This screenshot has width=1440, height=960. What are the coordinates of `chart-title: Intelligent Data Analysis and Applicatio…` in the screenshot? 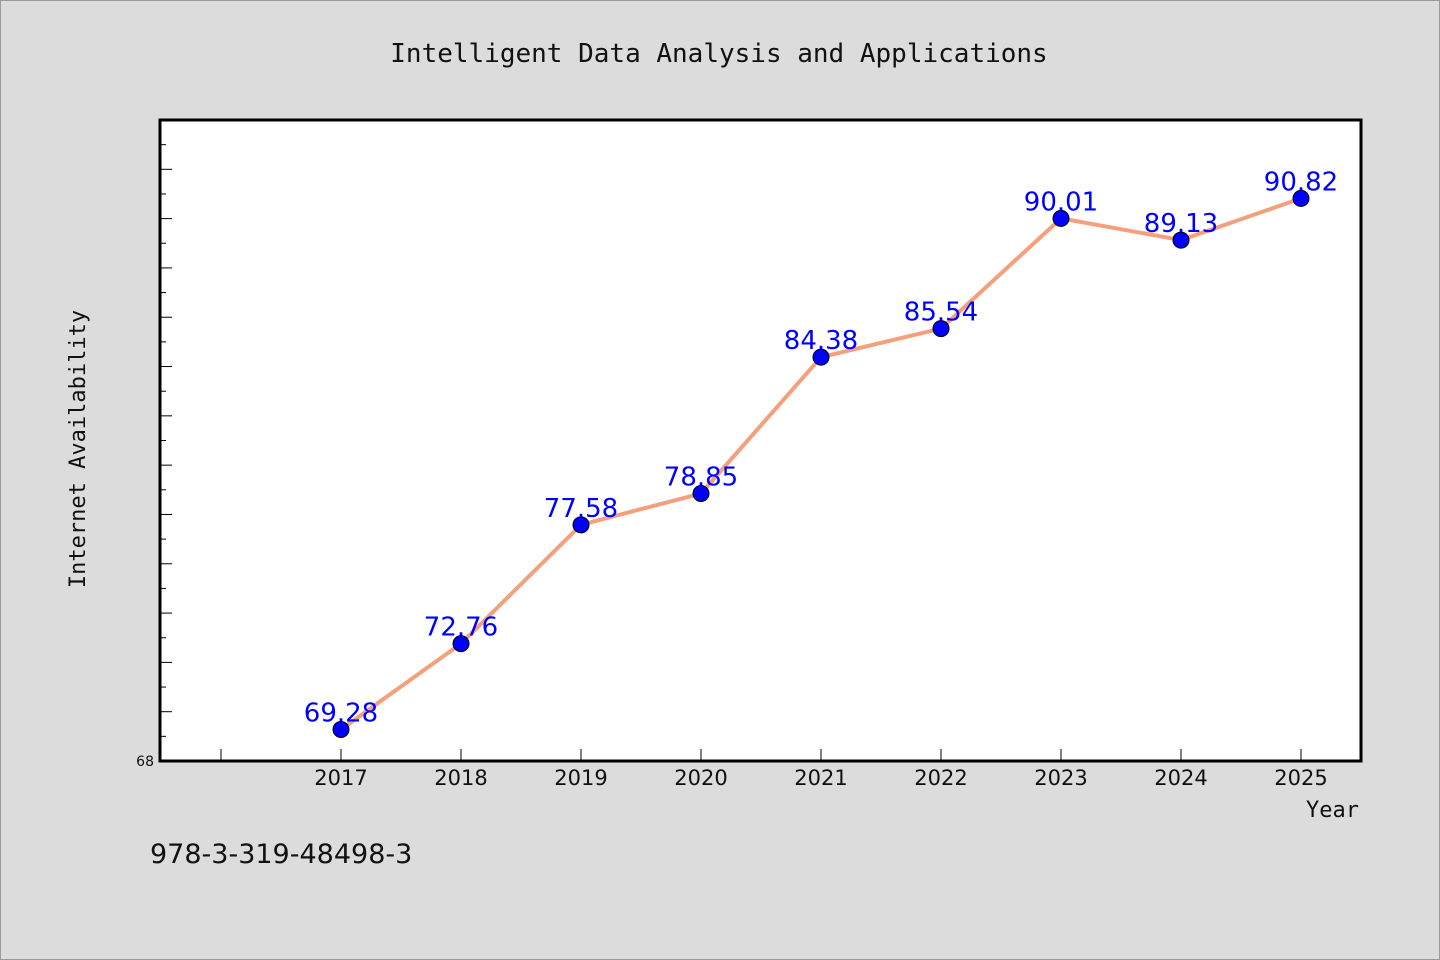 It's located at (718, 54).